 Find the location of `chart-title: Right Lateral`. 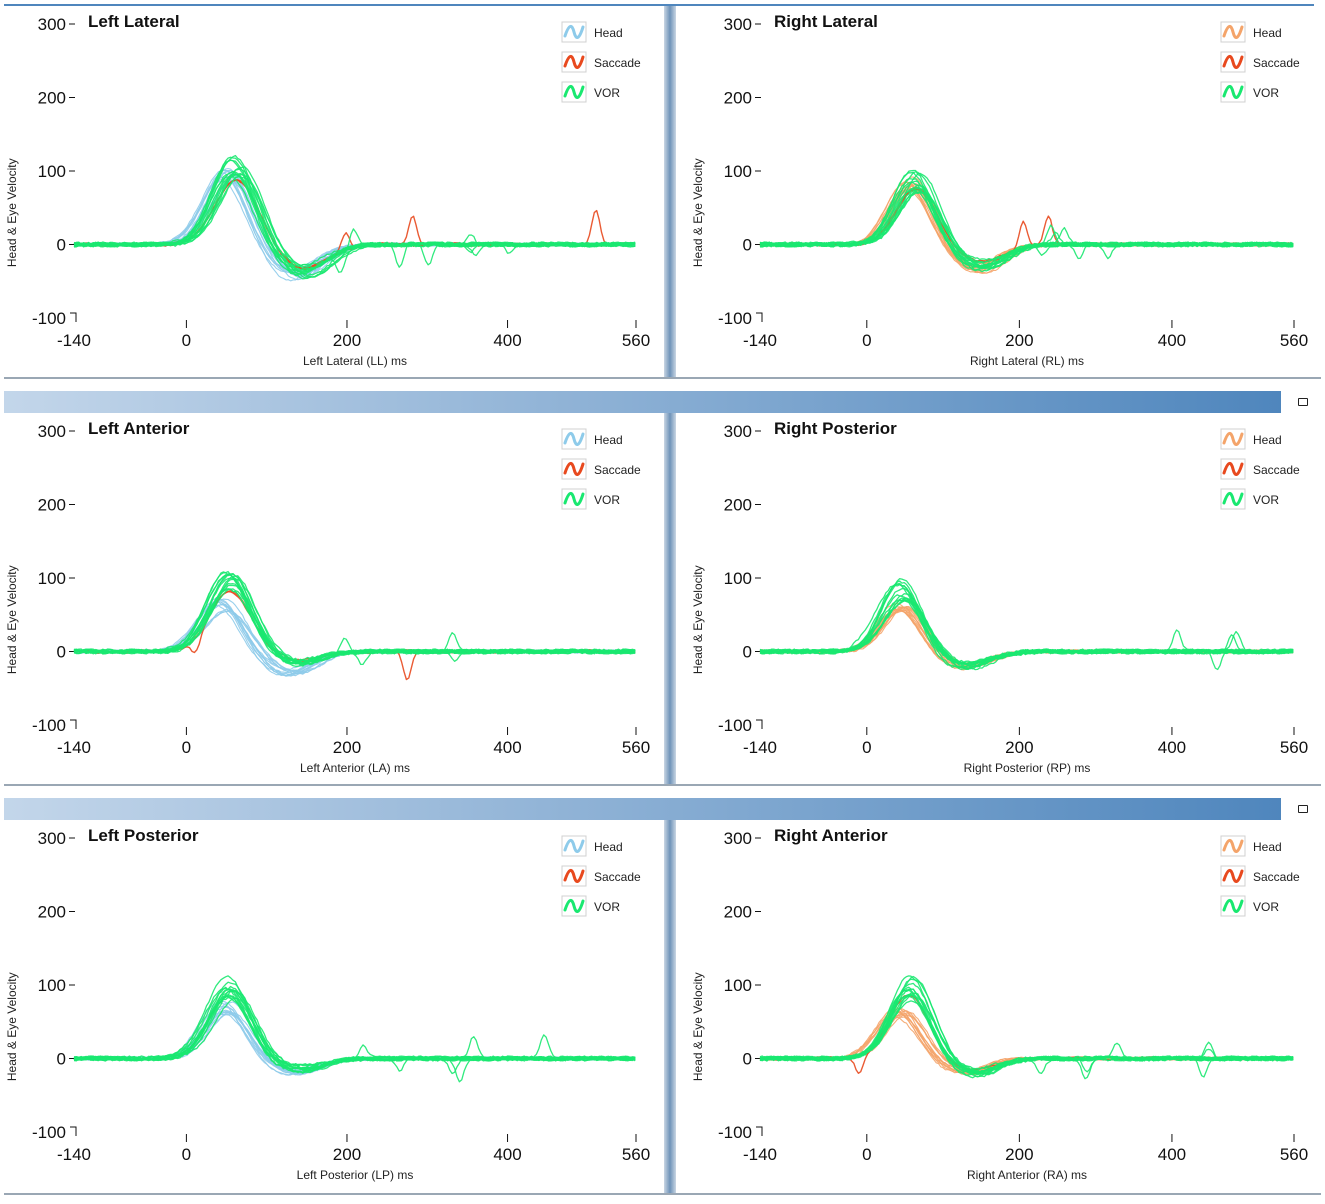

chart-title: Right Lateral is located at coordinates (826, 21).